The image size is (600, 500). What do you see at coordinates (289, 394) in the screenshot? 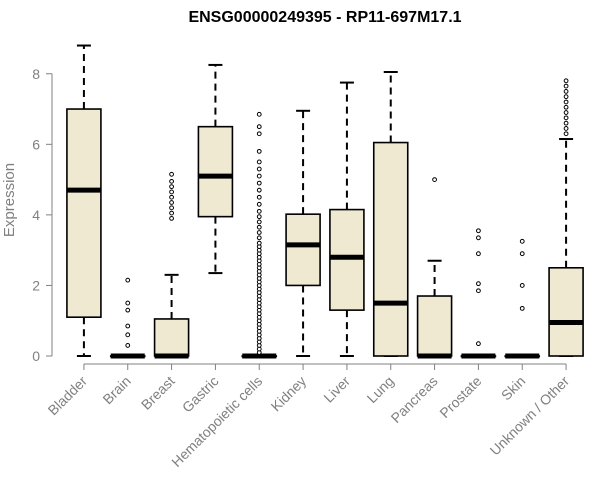
I see `x-tick-label: Kidney` at bounding box center [289, 394].